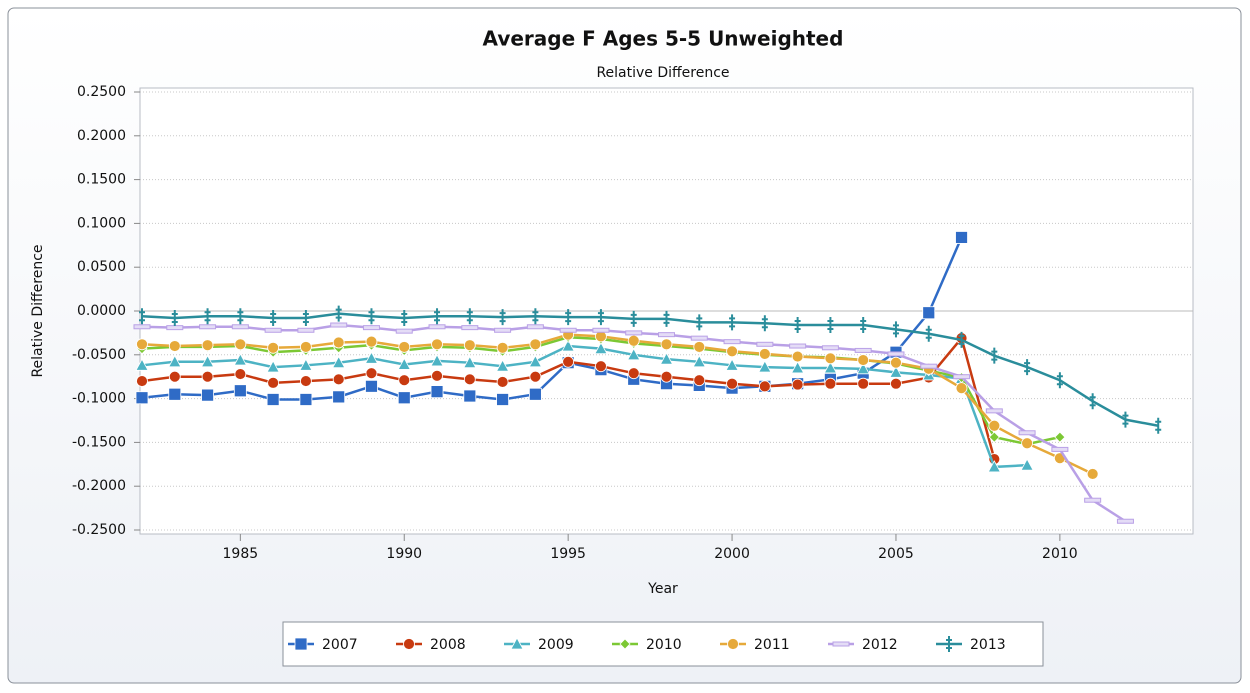 The height and width of the screenshot is (693, 1250). I want to click on series-line, so click(584, 406).